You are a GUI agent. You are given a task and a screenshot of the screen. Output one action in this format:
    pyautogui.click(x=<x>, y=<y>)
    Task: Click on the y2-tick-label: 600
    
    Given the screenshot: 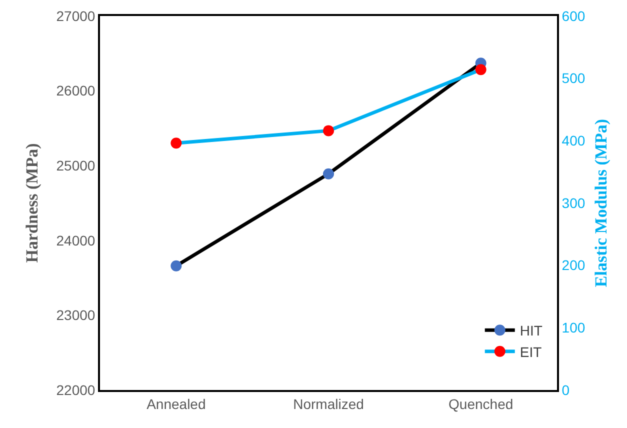 What is the action you would take?
    pyautogui.click(x=574, y=16)
    